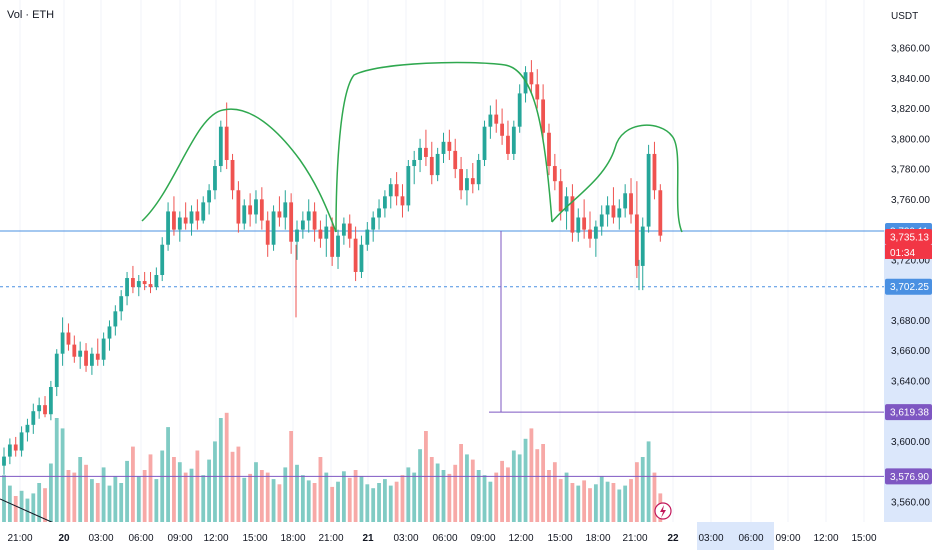  Describe the element at coordinates (663, 511) in the screenshot. I see `lightning-icon-bolt` at that location.